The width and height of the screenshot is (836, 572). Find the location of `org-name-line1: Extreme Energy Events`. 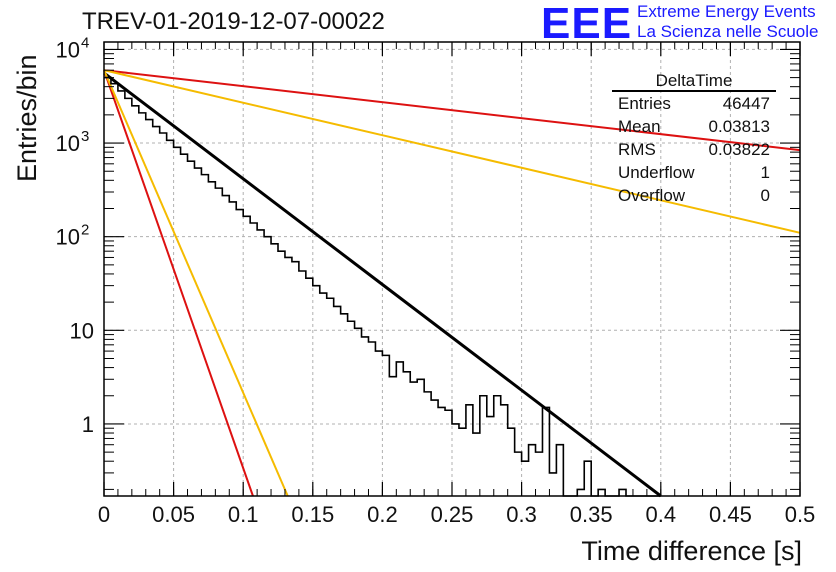

org-name-line1: Extreme Energy Events is located at coordinates (726, 11).